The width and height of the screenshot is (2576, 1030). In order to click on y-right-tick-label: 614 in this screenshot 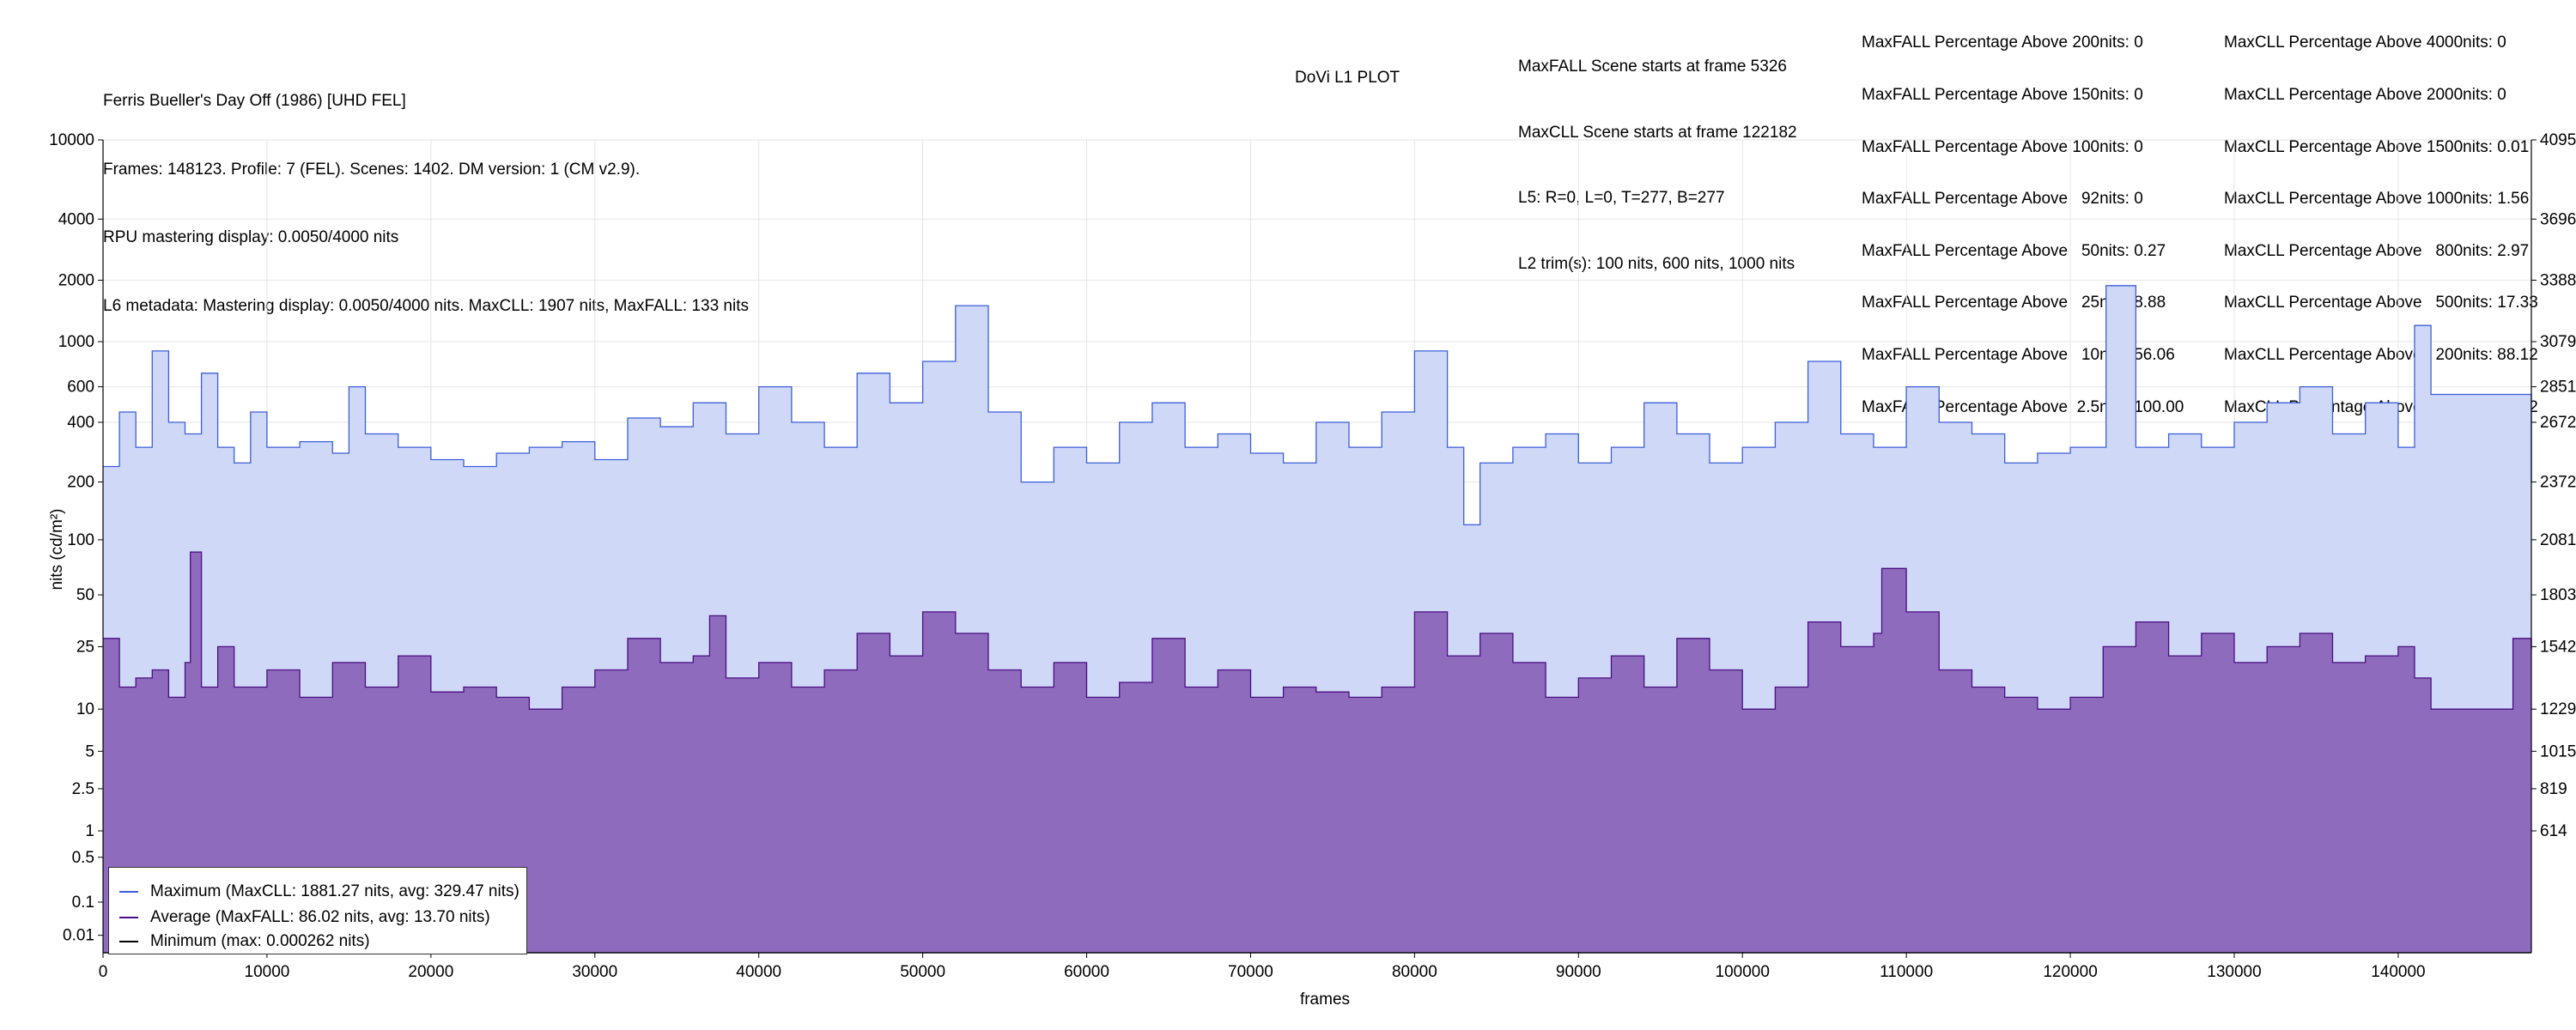, I will do `click(2553, 831)`.